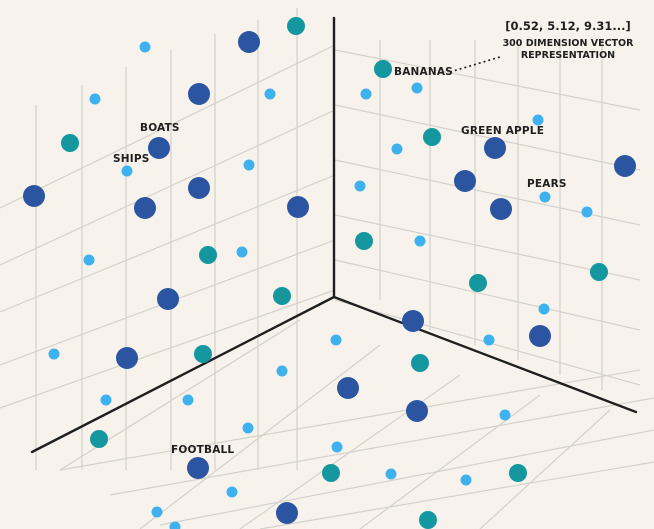 This screenshot has height=529, width=654. I want to click on vector-caption-line2: REPRESENTATION, so click(568, 55).